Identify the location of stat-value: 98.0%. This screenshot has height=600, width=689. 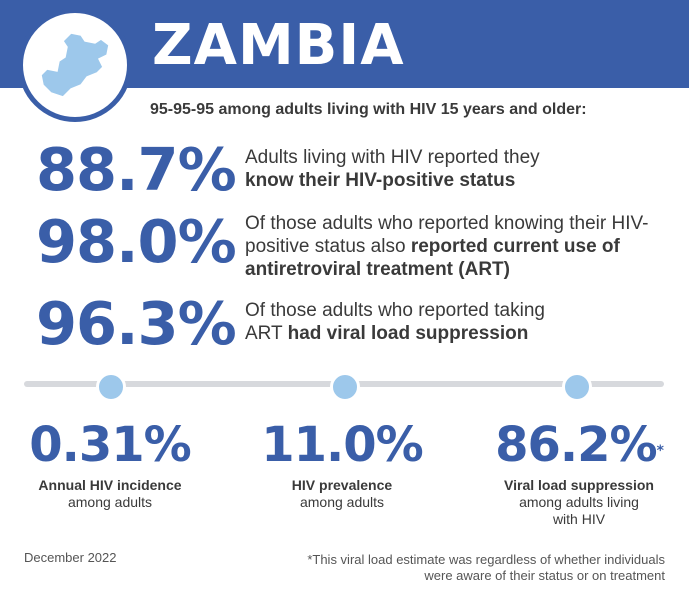
(136, 241).